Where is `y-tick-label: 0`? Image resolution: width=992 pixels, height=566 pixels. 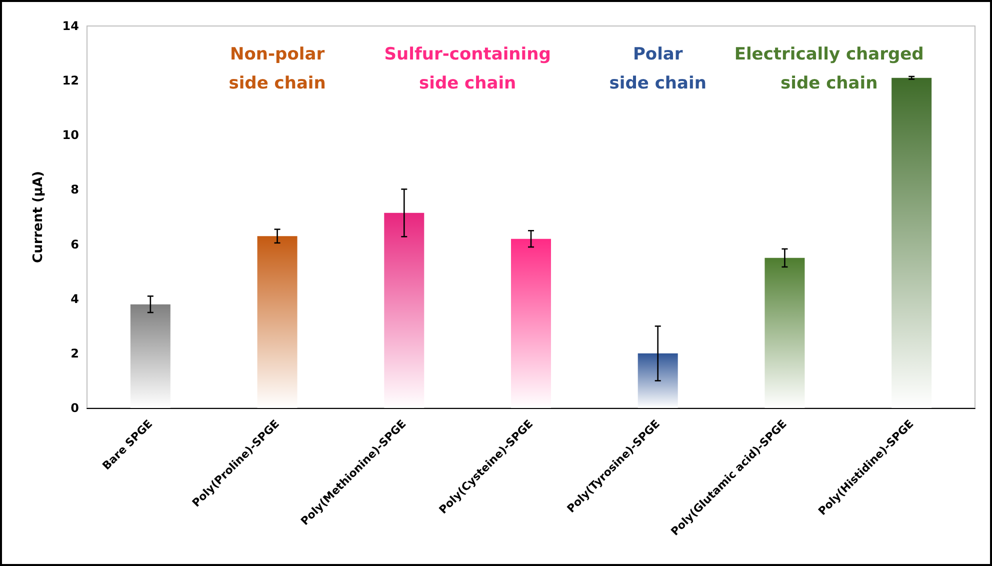 y-tick-label: 0 is located at coordinates (74, 408).